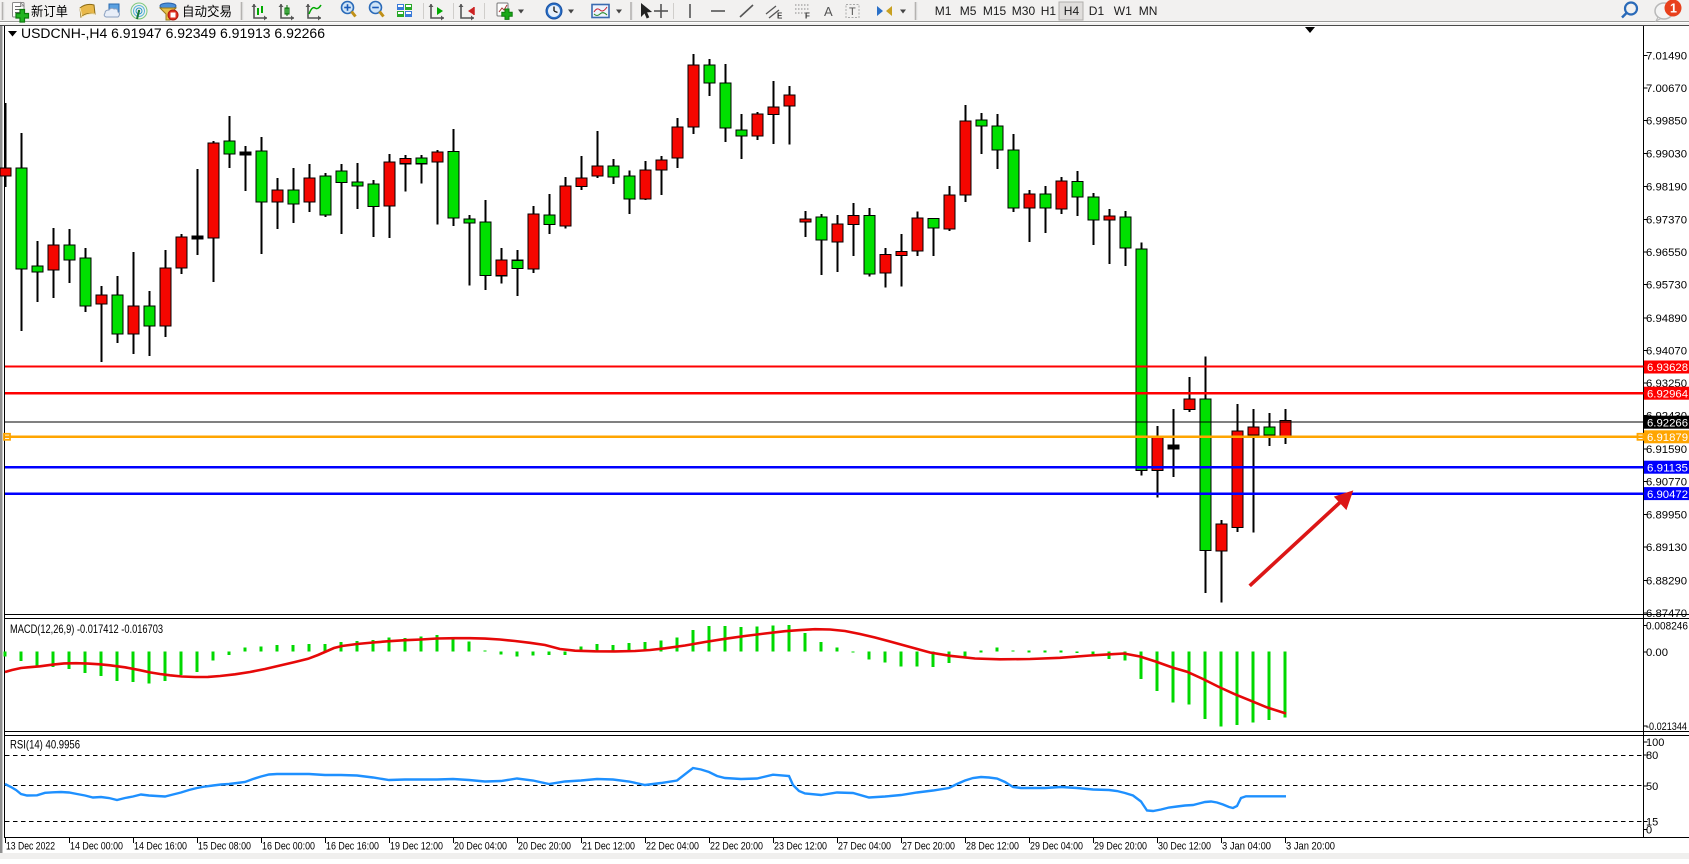 The height and width of the screenshot is (864, 1689). Describe the element at coordinates (1666, 188) in the screenshot. I see `svg-text: 6.98190` at that location.